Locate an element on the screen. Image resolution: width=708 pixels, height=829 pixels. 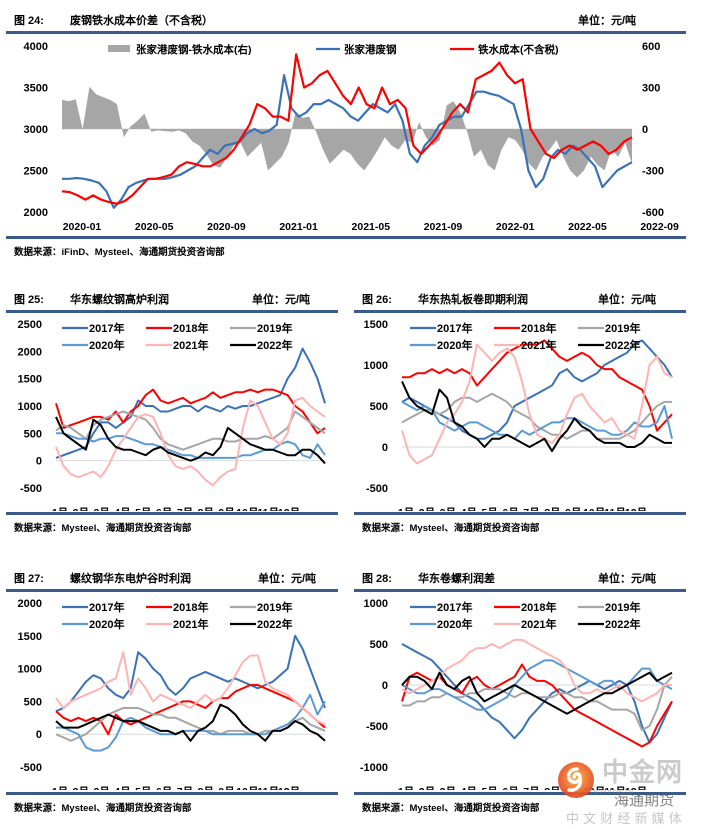
figure-28-top-rule is located at coordinates (520, 590).